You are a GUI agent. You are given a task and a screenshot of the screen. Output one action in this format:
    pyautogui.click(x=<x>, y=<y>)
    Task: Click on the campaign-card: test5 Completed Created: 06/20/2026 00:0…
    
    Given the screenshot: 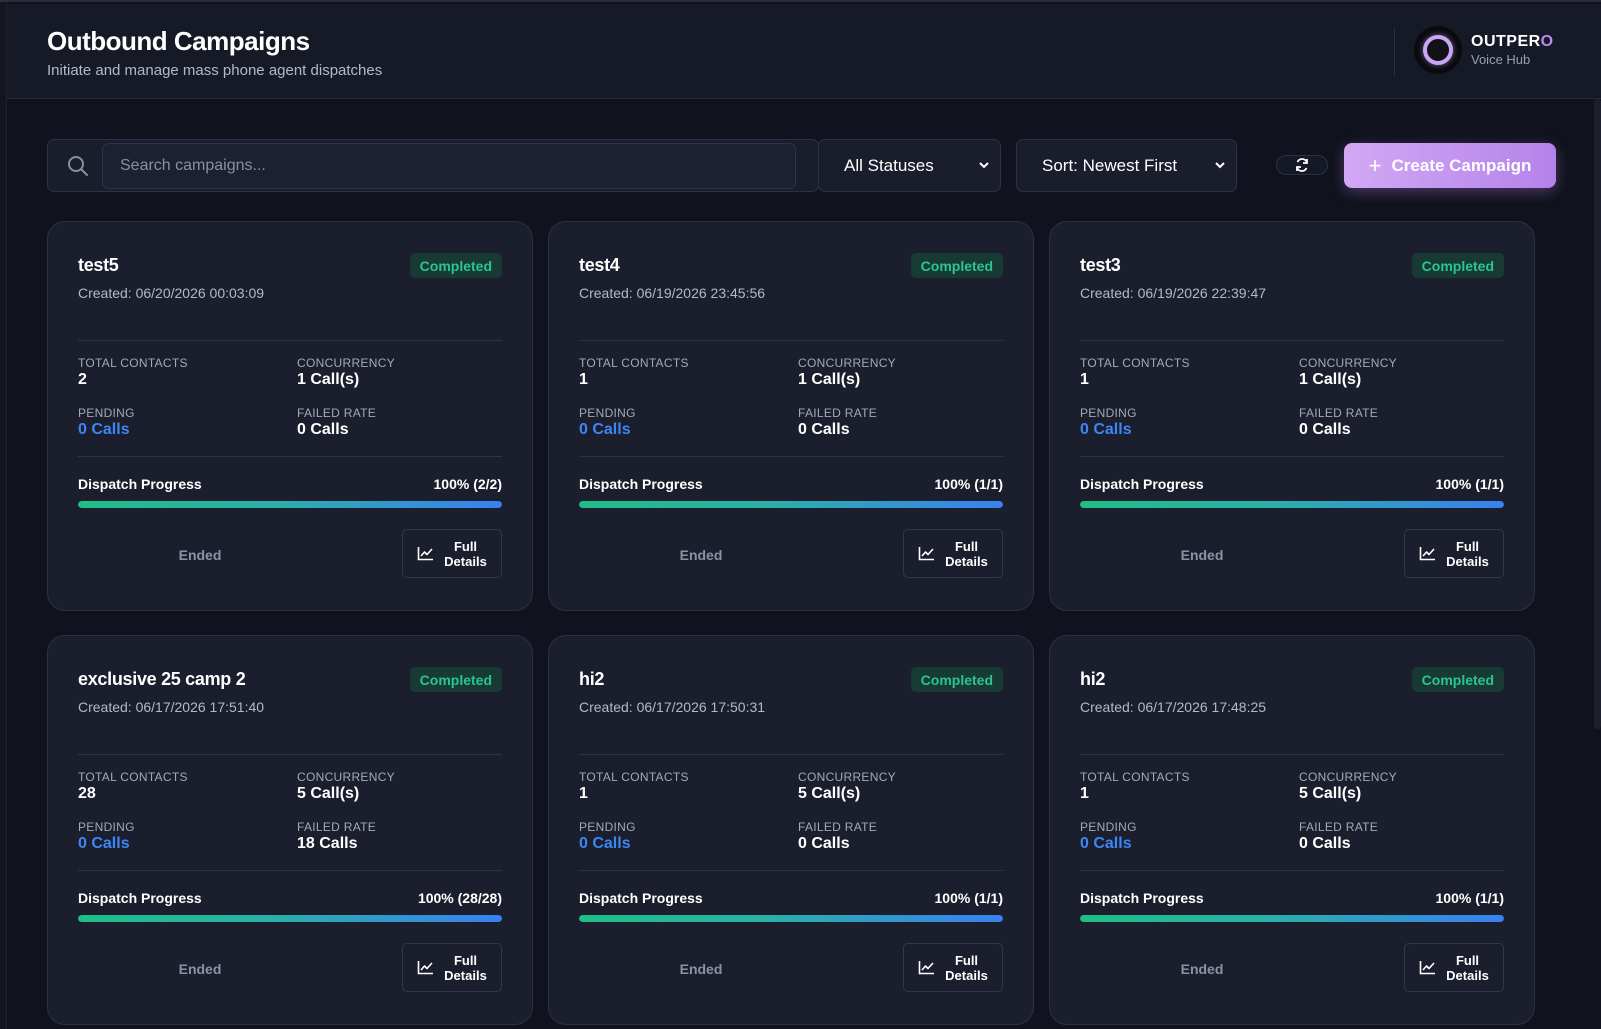 What is the action you would take?
    pyautogui.click(x=290, y=416)
    